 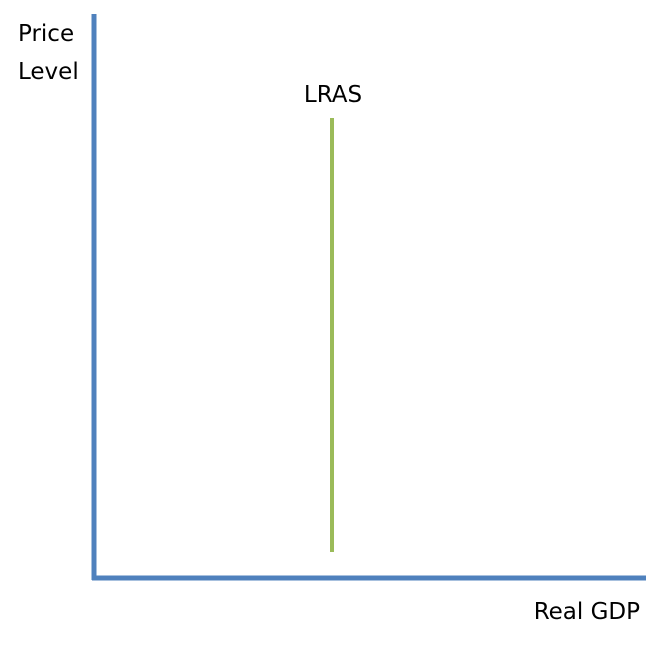 What do you see at coordinates (48, 72) in the screenshot?
I see `y-axis-label: Level` at bounding box center [48, 72].